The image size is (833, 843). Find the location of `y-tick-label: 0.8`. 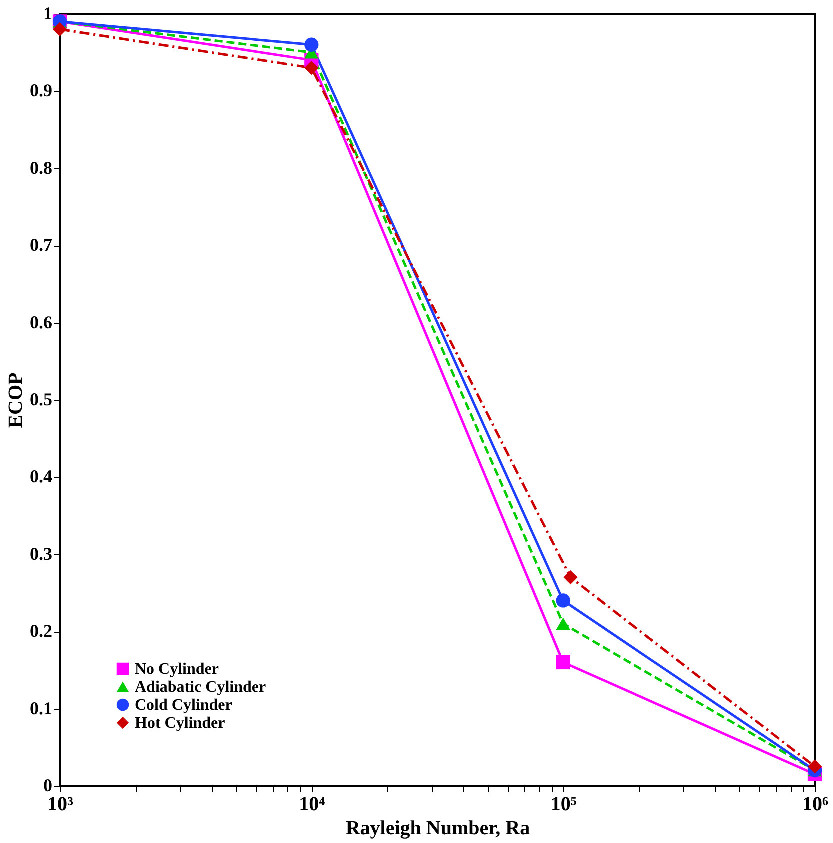

y-tick-label: 0.8 is located at coordinates (41, 168).